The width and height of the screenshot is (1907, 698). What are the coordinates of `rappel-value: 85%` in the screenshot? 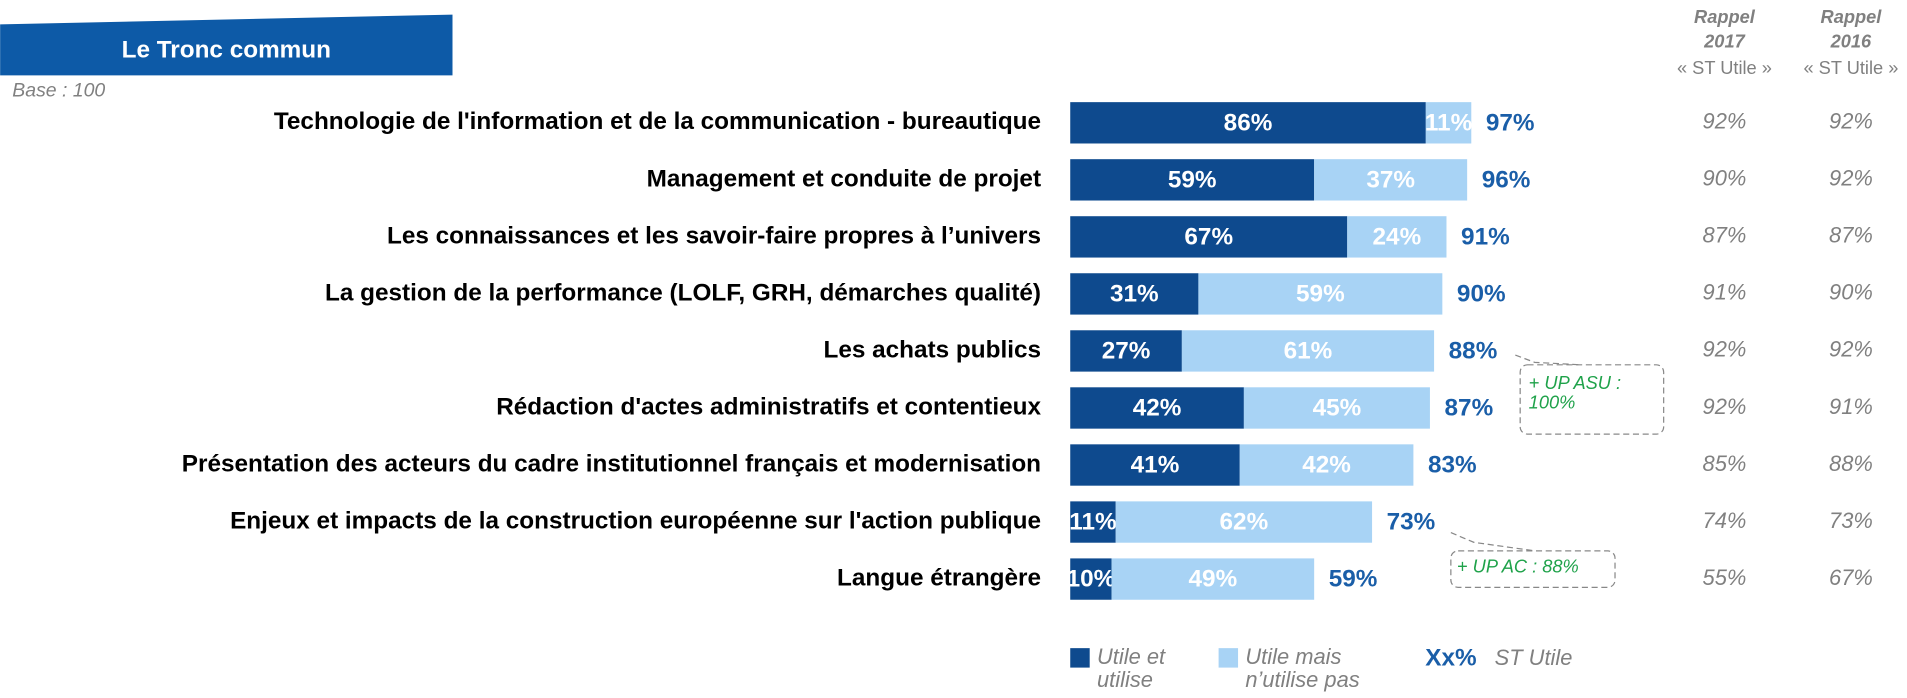 It's located at (1725, 463).